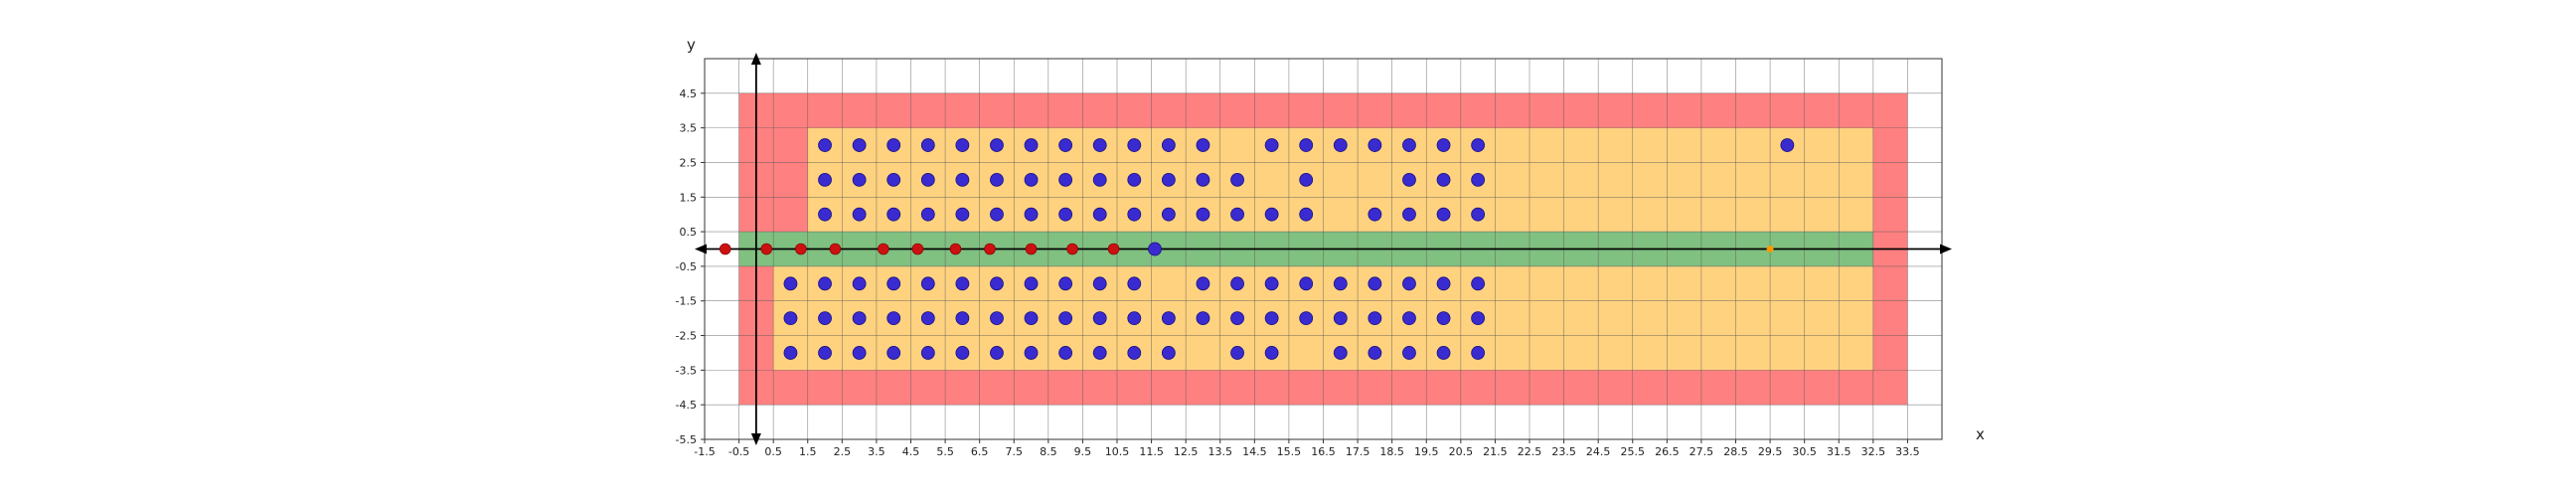  I want to click on x-tick-label-23: 21.5, so click(1495, 451).